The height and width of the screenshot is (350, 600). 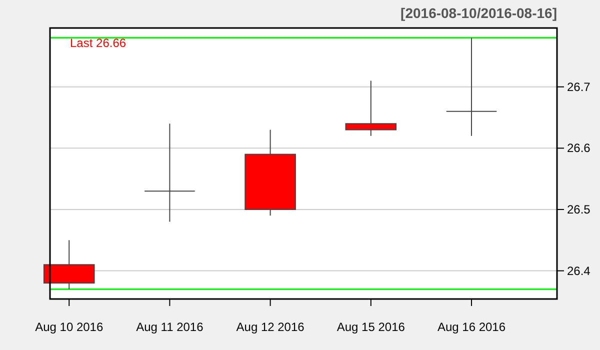 What do you see at coordinates (371, 327) in the screenshot?
I see `x-tick-label: Aug 15 2016` at bounding box center [371, 327].